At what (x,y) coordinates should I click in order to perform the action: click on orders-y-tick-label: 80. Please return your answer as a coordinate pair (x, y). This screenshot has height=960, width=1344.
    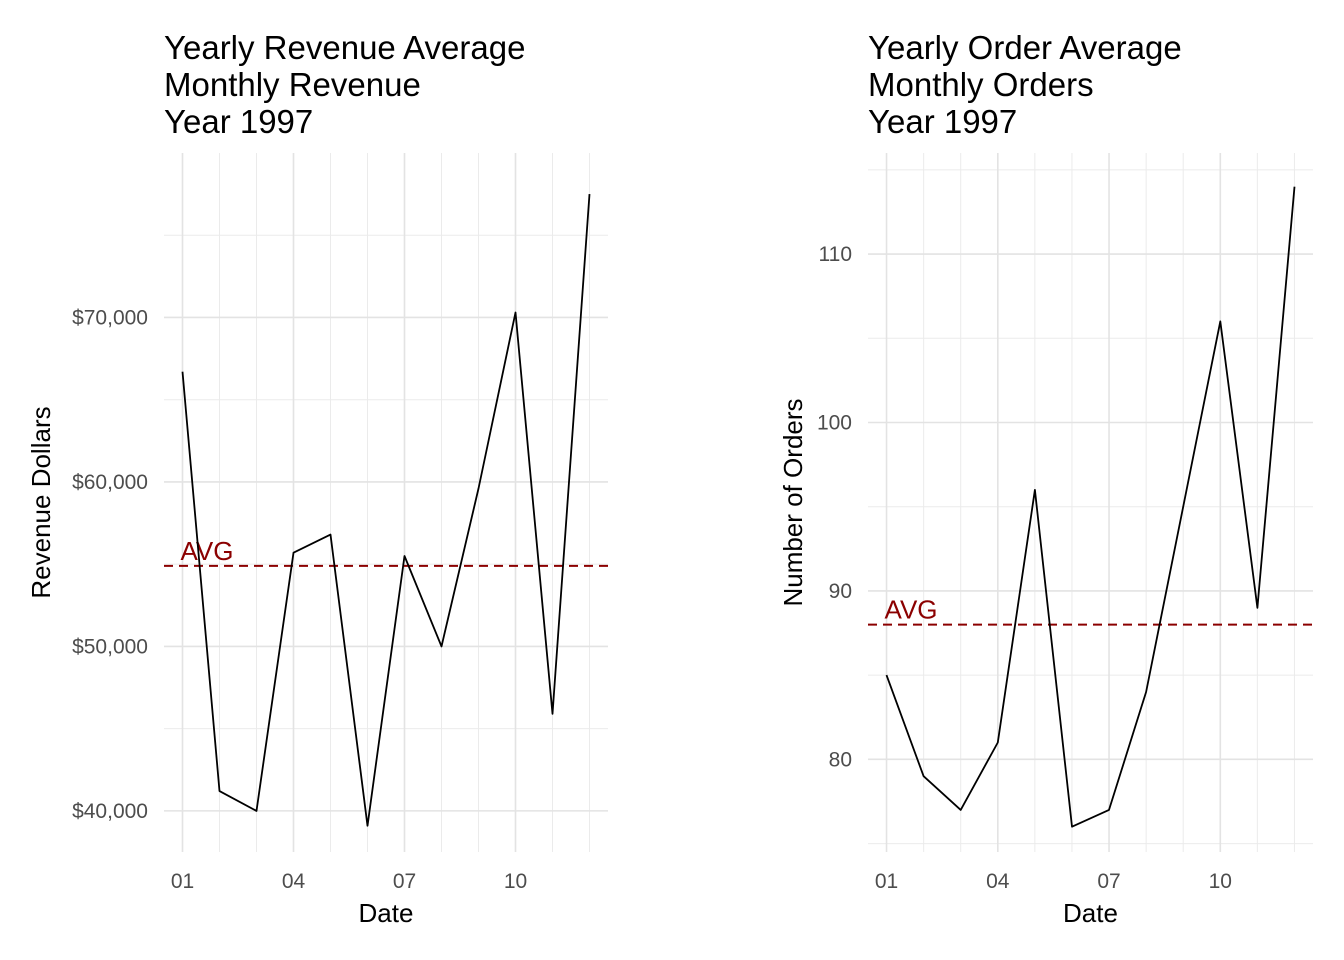
    Looking at the image, I should click on (840, 759).